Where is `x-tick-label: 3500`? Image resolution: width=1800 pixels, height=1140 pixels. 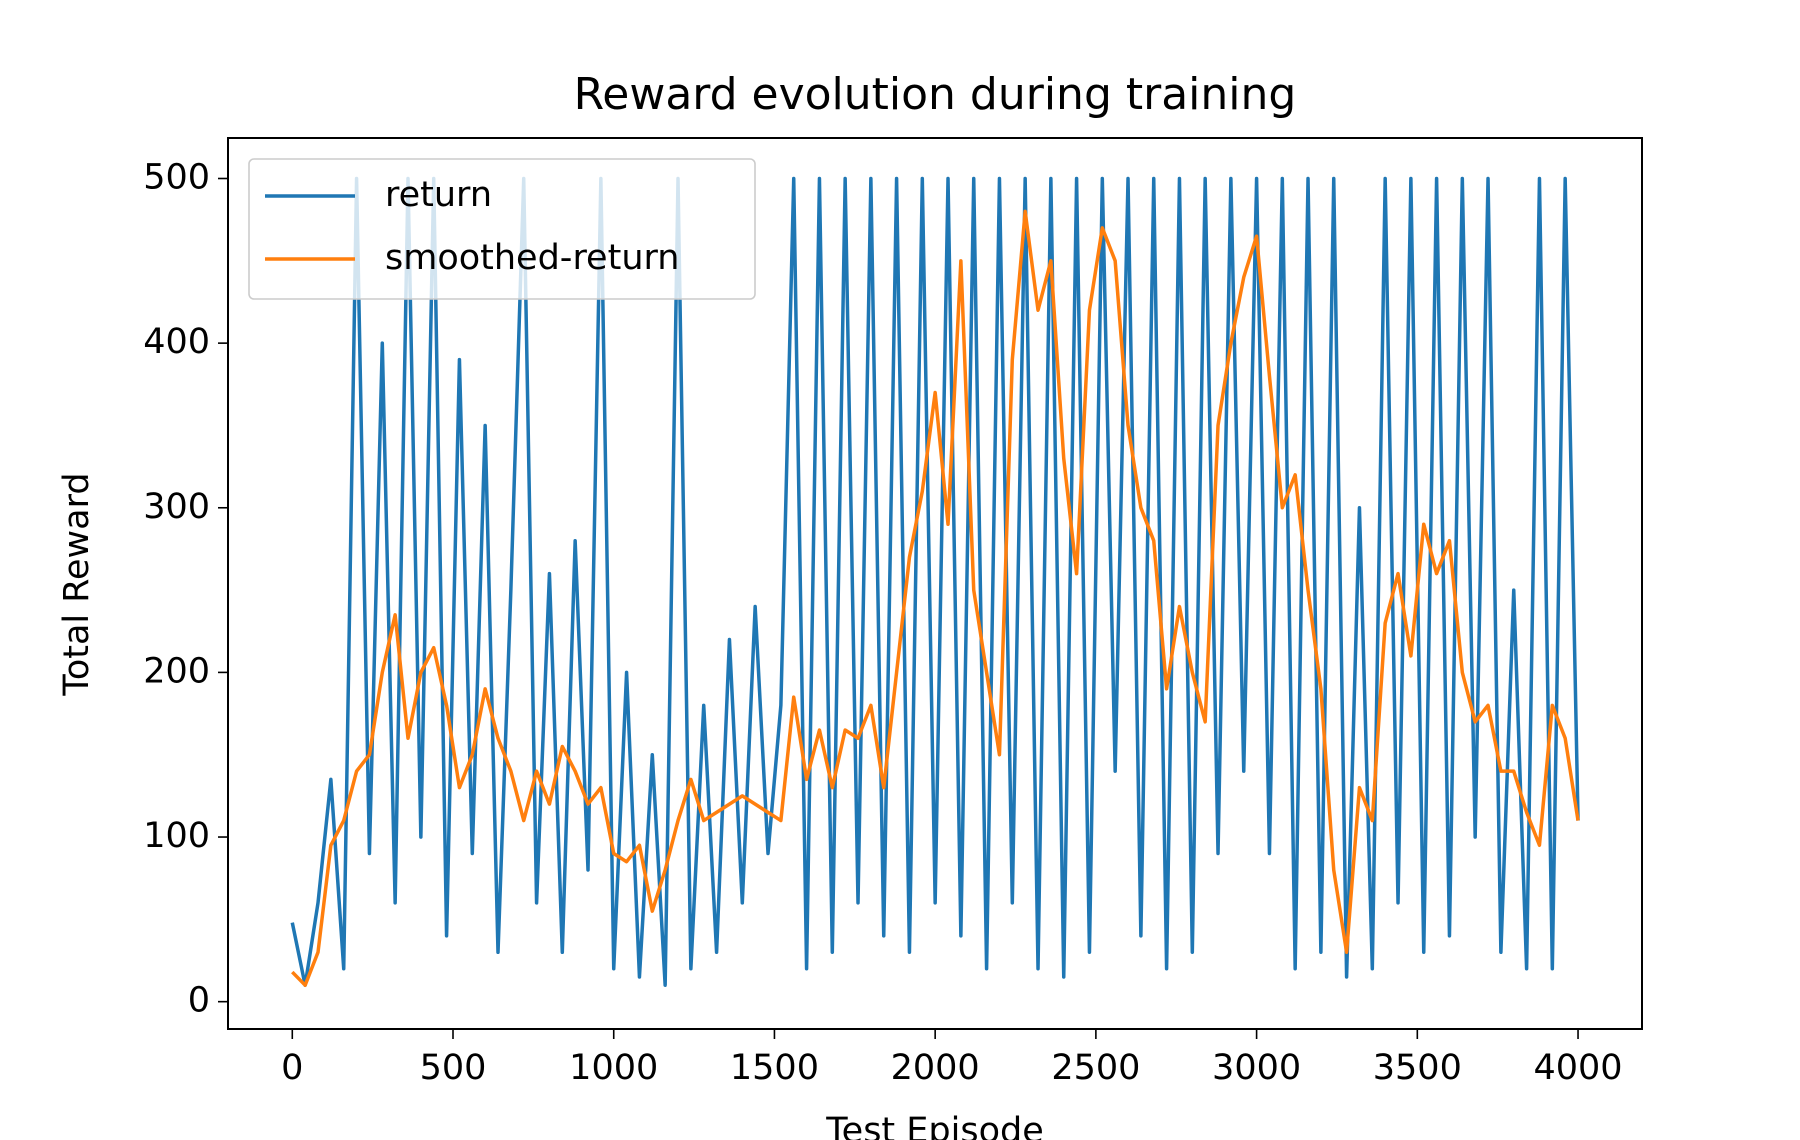
x-tick-label: 3500 is located at coordinates (1417, 1068).